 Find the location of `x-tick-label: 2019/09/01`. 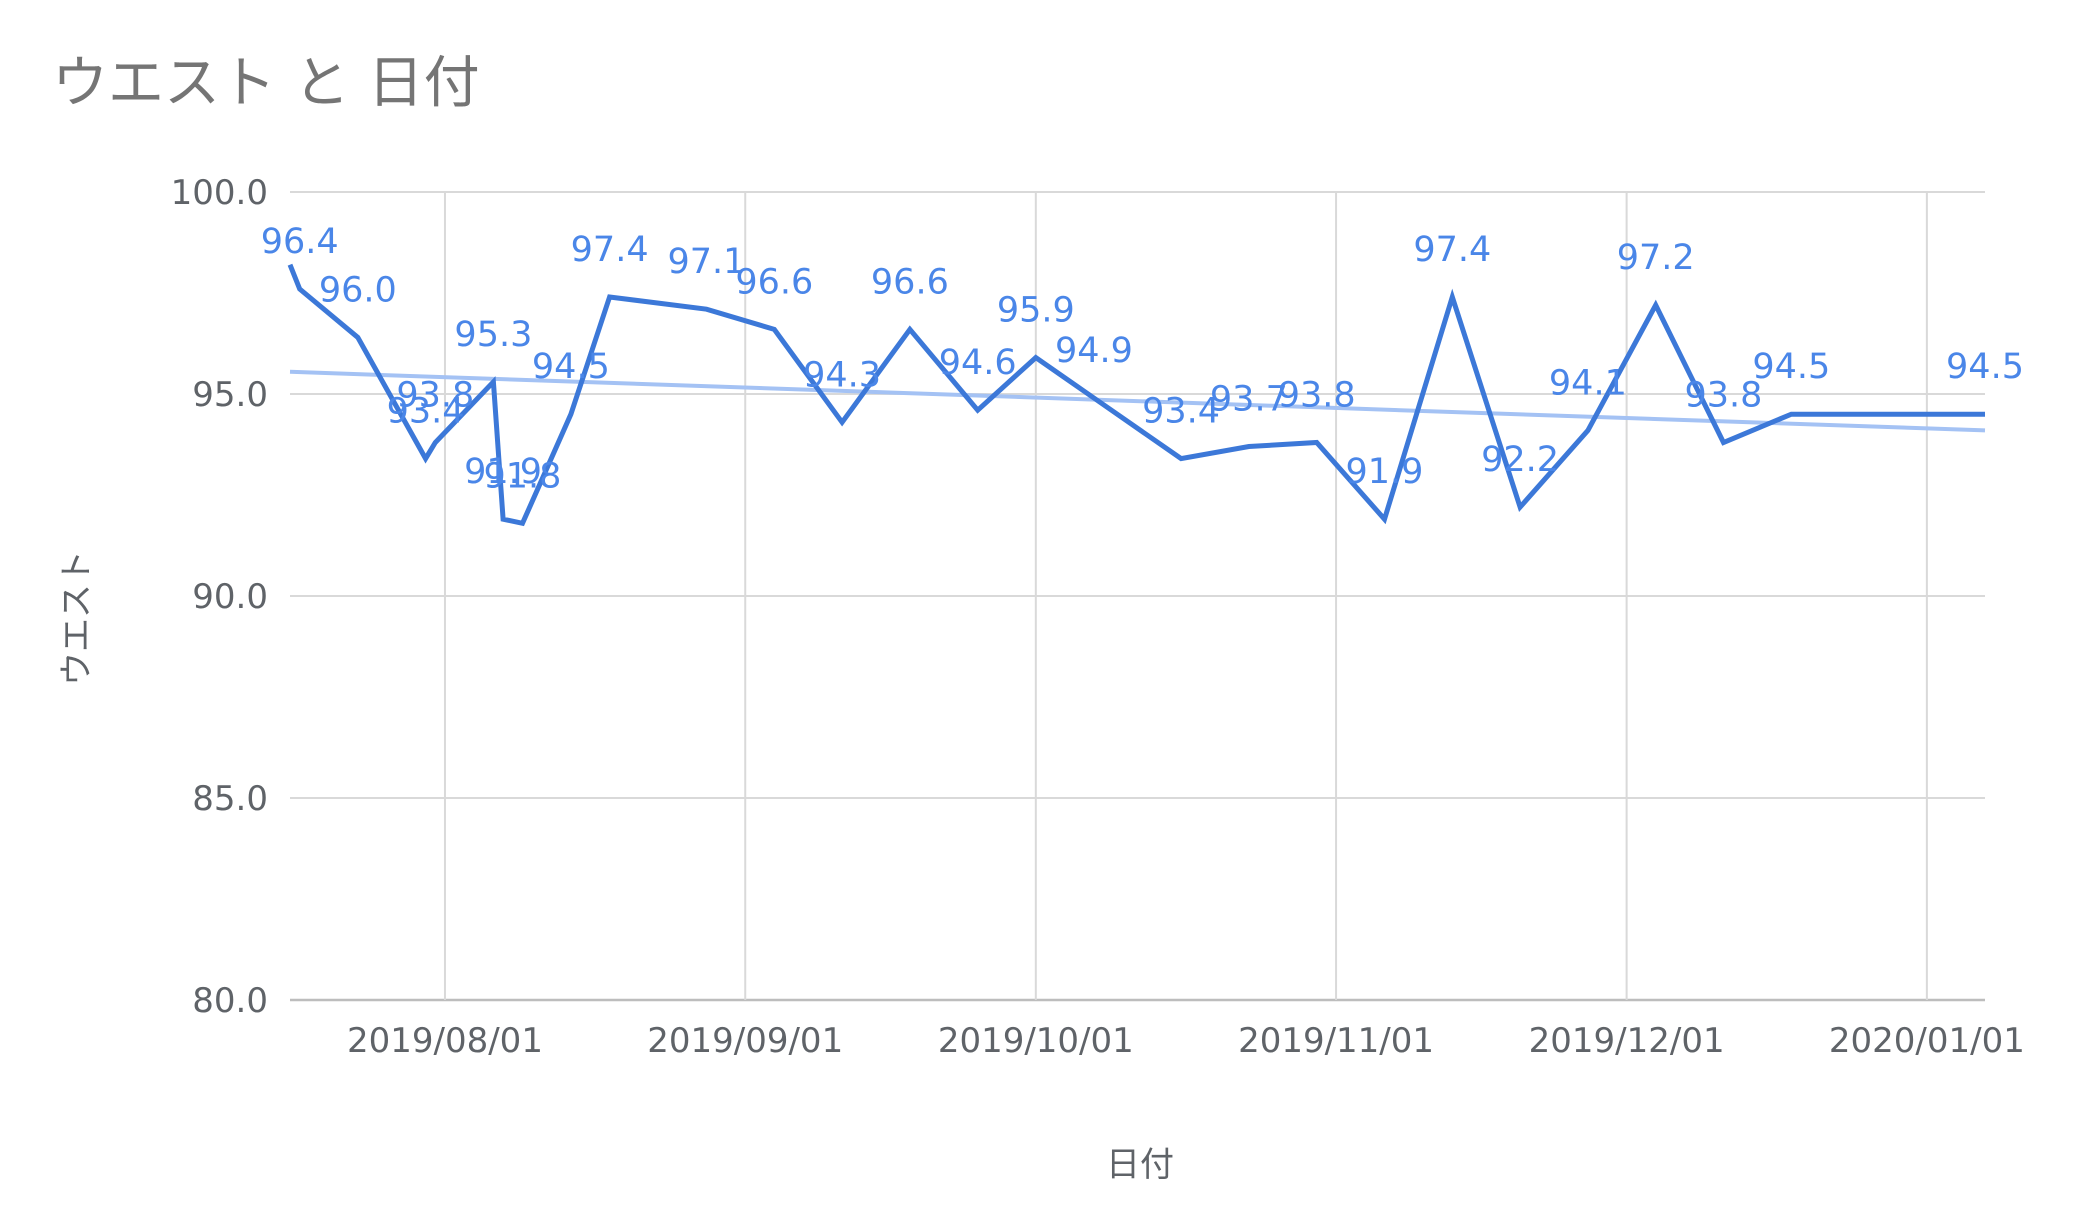

x-tick-label: 2019/09/01 is located at coordinates (745, 1041).